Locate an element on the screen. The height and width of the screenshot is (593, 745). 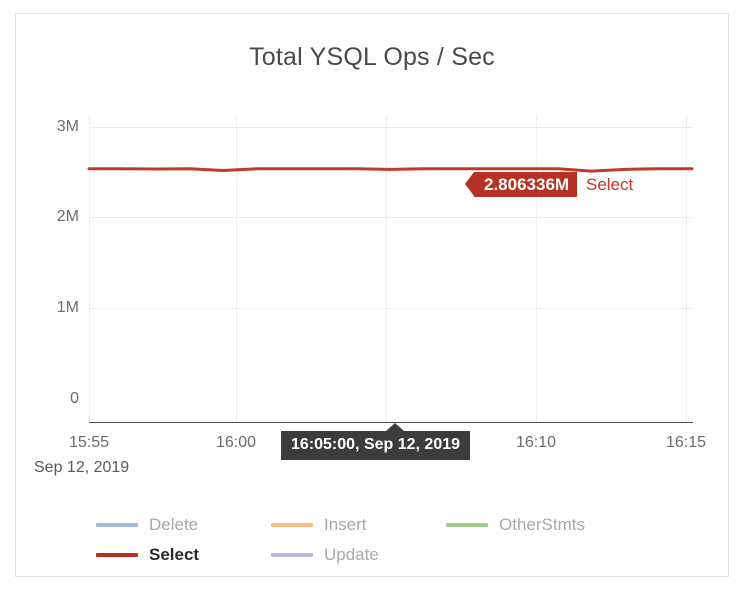
legend-item-delete: Delete is located at coordinates (183, 525).